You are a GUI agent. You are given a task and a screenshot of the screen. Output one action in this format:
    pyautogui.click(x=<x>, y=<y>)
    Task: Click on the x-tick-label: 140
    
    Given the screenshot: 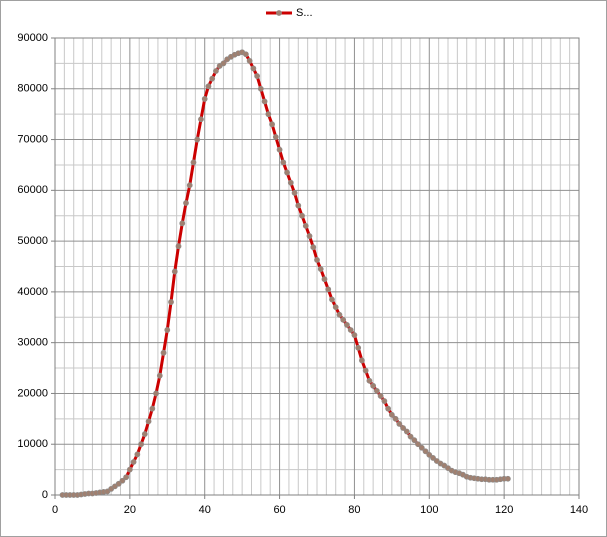 What is the action you would take?
    pyautogui.click(x=579, y=510)
    